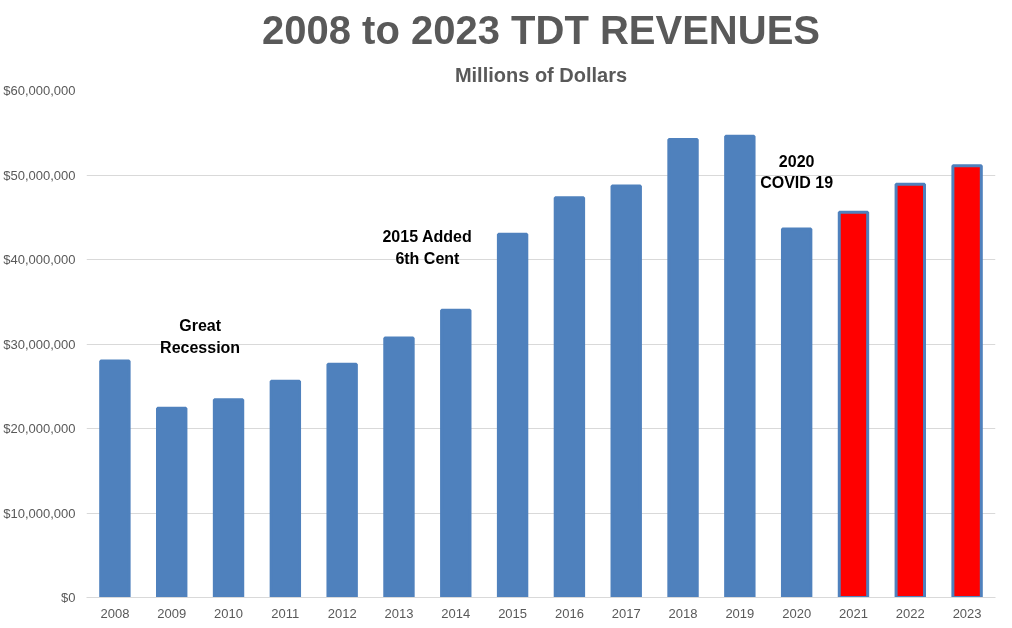  I want to click on y-tick-label: $50,000,000, so click(39, 175).